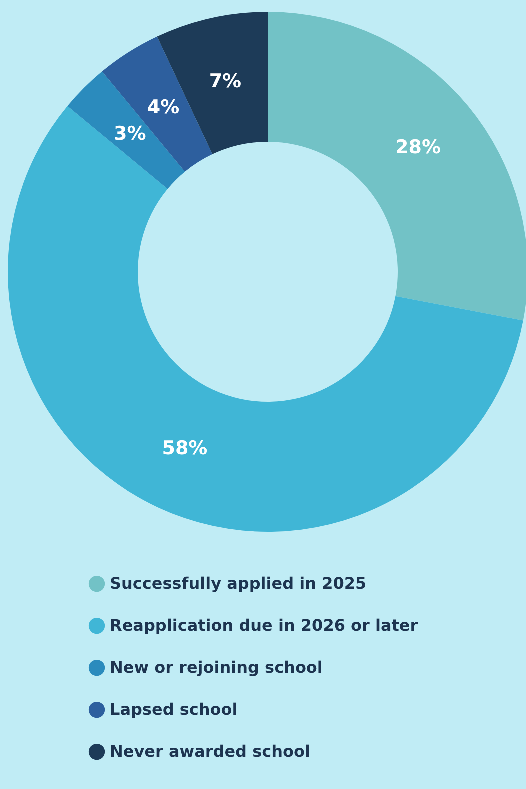 The width and height of the screenshot is (526, 789). I want to click on legend-label: Never awarded school, so click(210, 751).